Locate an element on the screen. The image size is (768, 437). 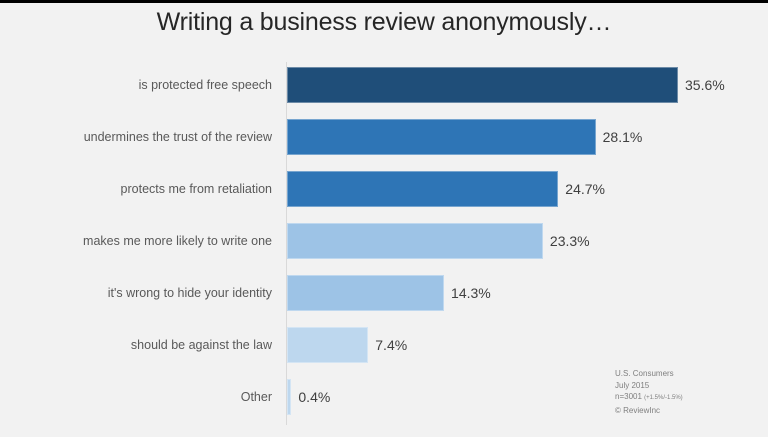
bar-row: undermines the trust of the review 28.1% is located at coordinates (384, 137).